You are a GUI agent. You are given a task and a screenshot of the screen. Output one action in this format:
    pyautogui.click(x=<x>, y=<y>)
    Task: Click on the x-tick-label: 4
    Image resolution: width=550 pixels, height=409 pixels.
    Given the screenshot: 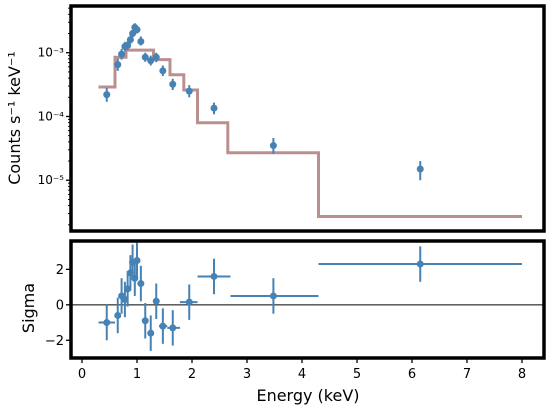 What is the action you would take?
    pyautogui.click(x=302, y=374)
    